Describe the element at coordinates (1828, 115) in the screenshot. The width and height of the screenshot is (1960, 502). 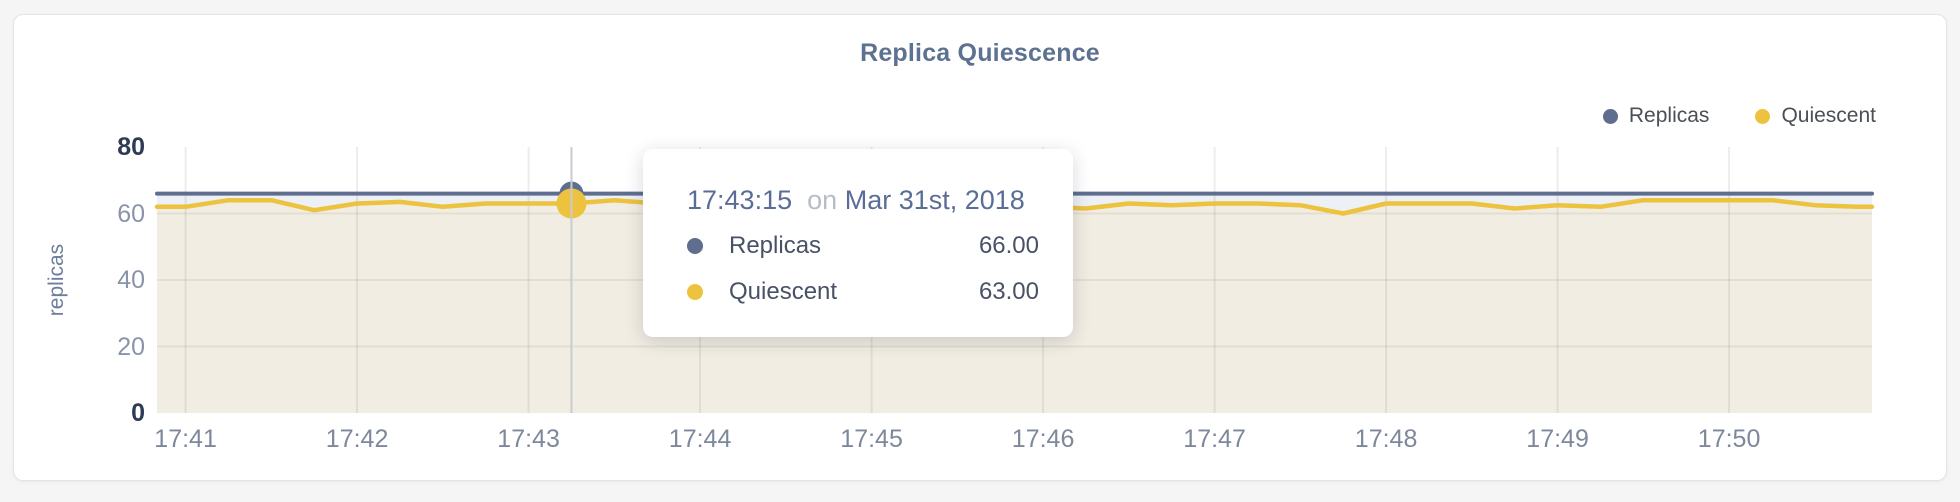
I see `legend-label: Quiescent` at that location.